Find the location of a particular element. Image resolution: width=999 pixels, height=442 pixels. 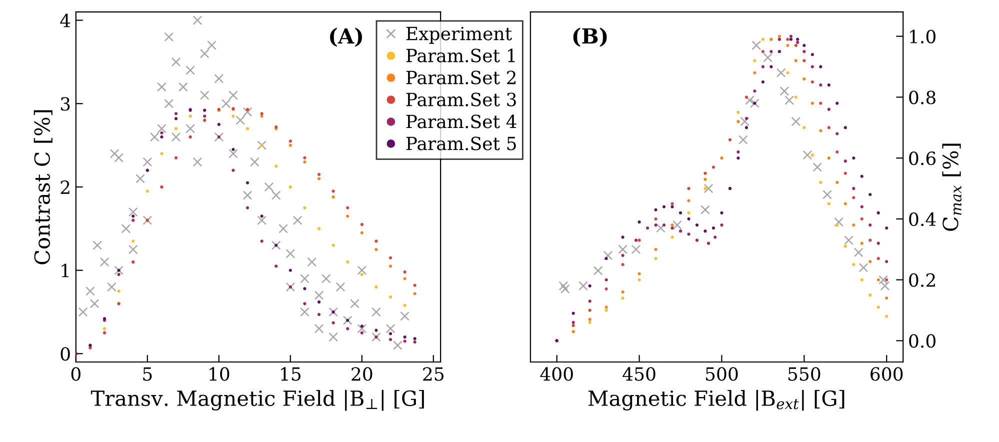

y-tick-label: 0.6 is located at coordinates (922, 159).